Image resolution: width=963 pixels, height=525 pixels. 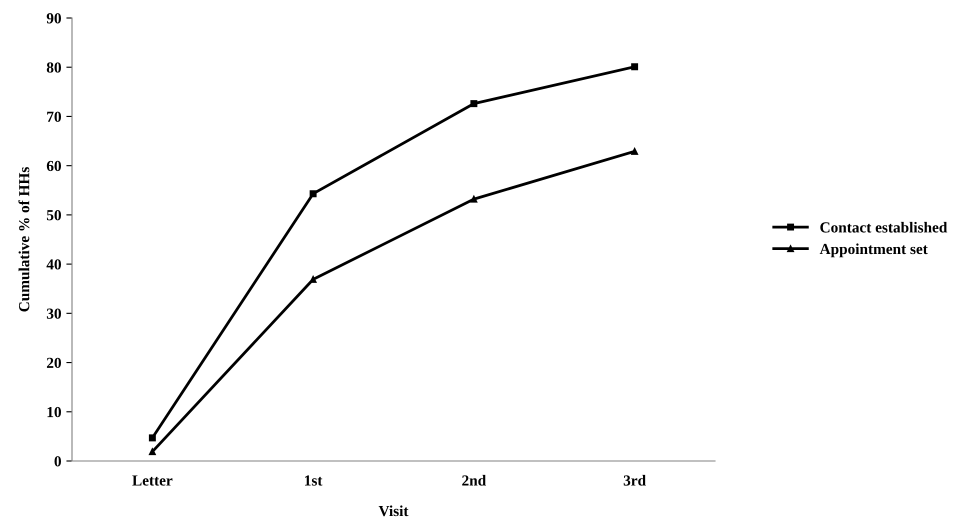 What do you see at coordinates (884, 227) in the screenshot?
I see `legend-label: Contact established` at bounding box center [884, 227].